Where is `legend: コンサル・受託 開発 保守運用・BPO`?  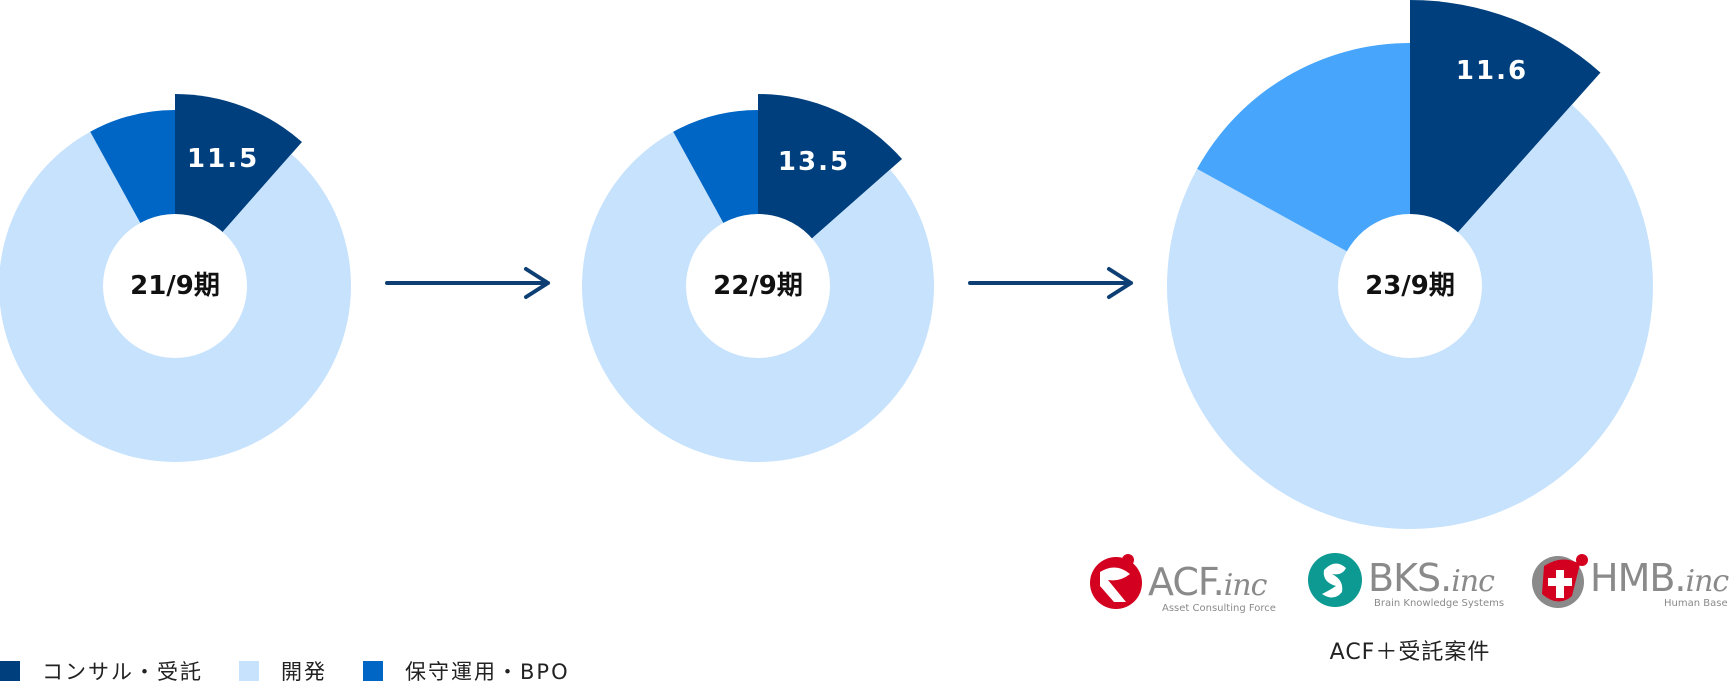 legend: コンサル・受託 開発 保守運用・BPO is located at coordinates (303, 671).